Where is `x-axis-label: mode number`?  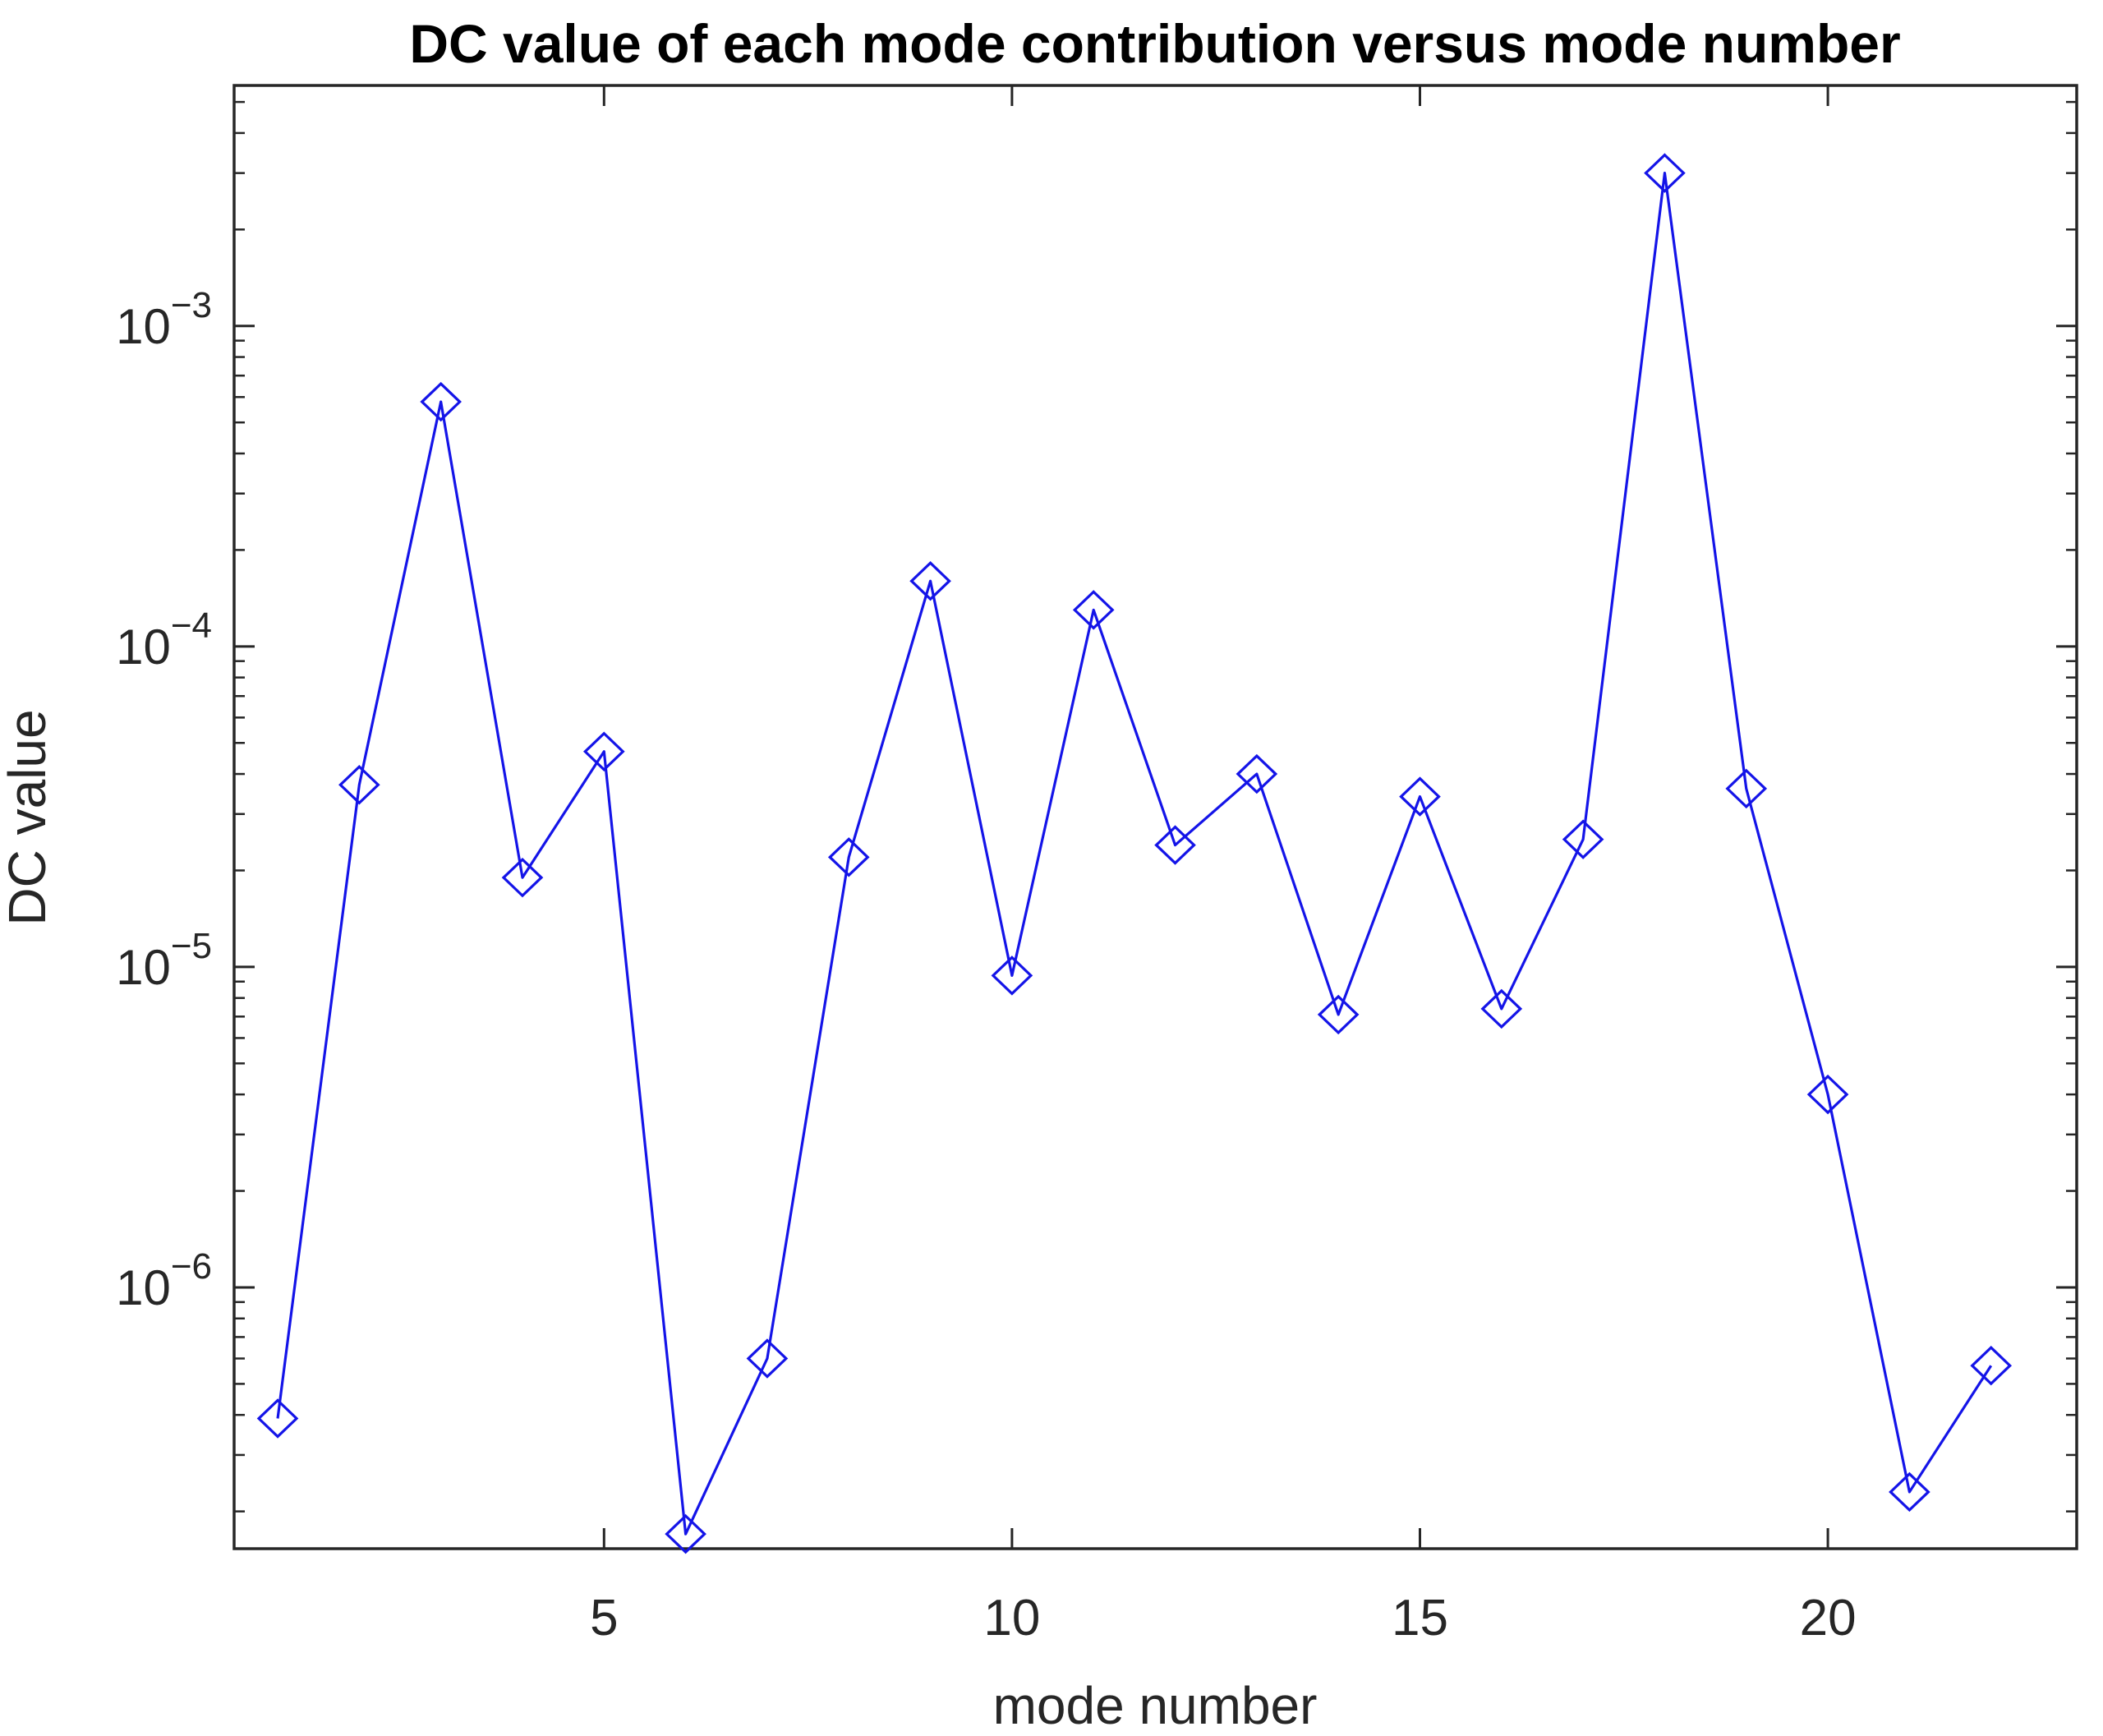 x-axis-label: mode number is located at coordinates (1155, 1705).